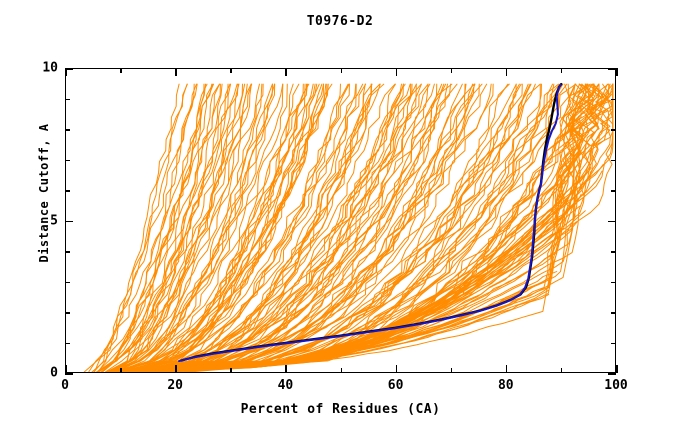 The height and width of the screenshot is (440, 680). I want to click on x-tick-label-20: 20, so click(175, 385).